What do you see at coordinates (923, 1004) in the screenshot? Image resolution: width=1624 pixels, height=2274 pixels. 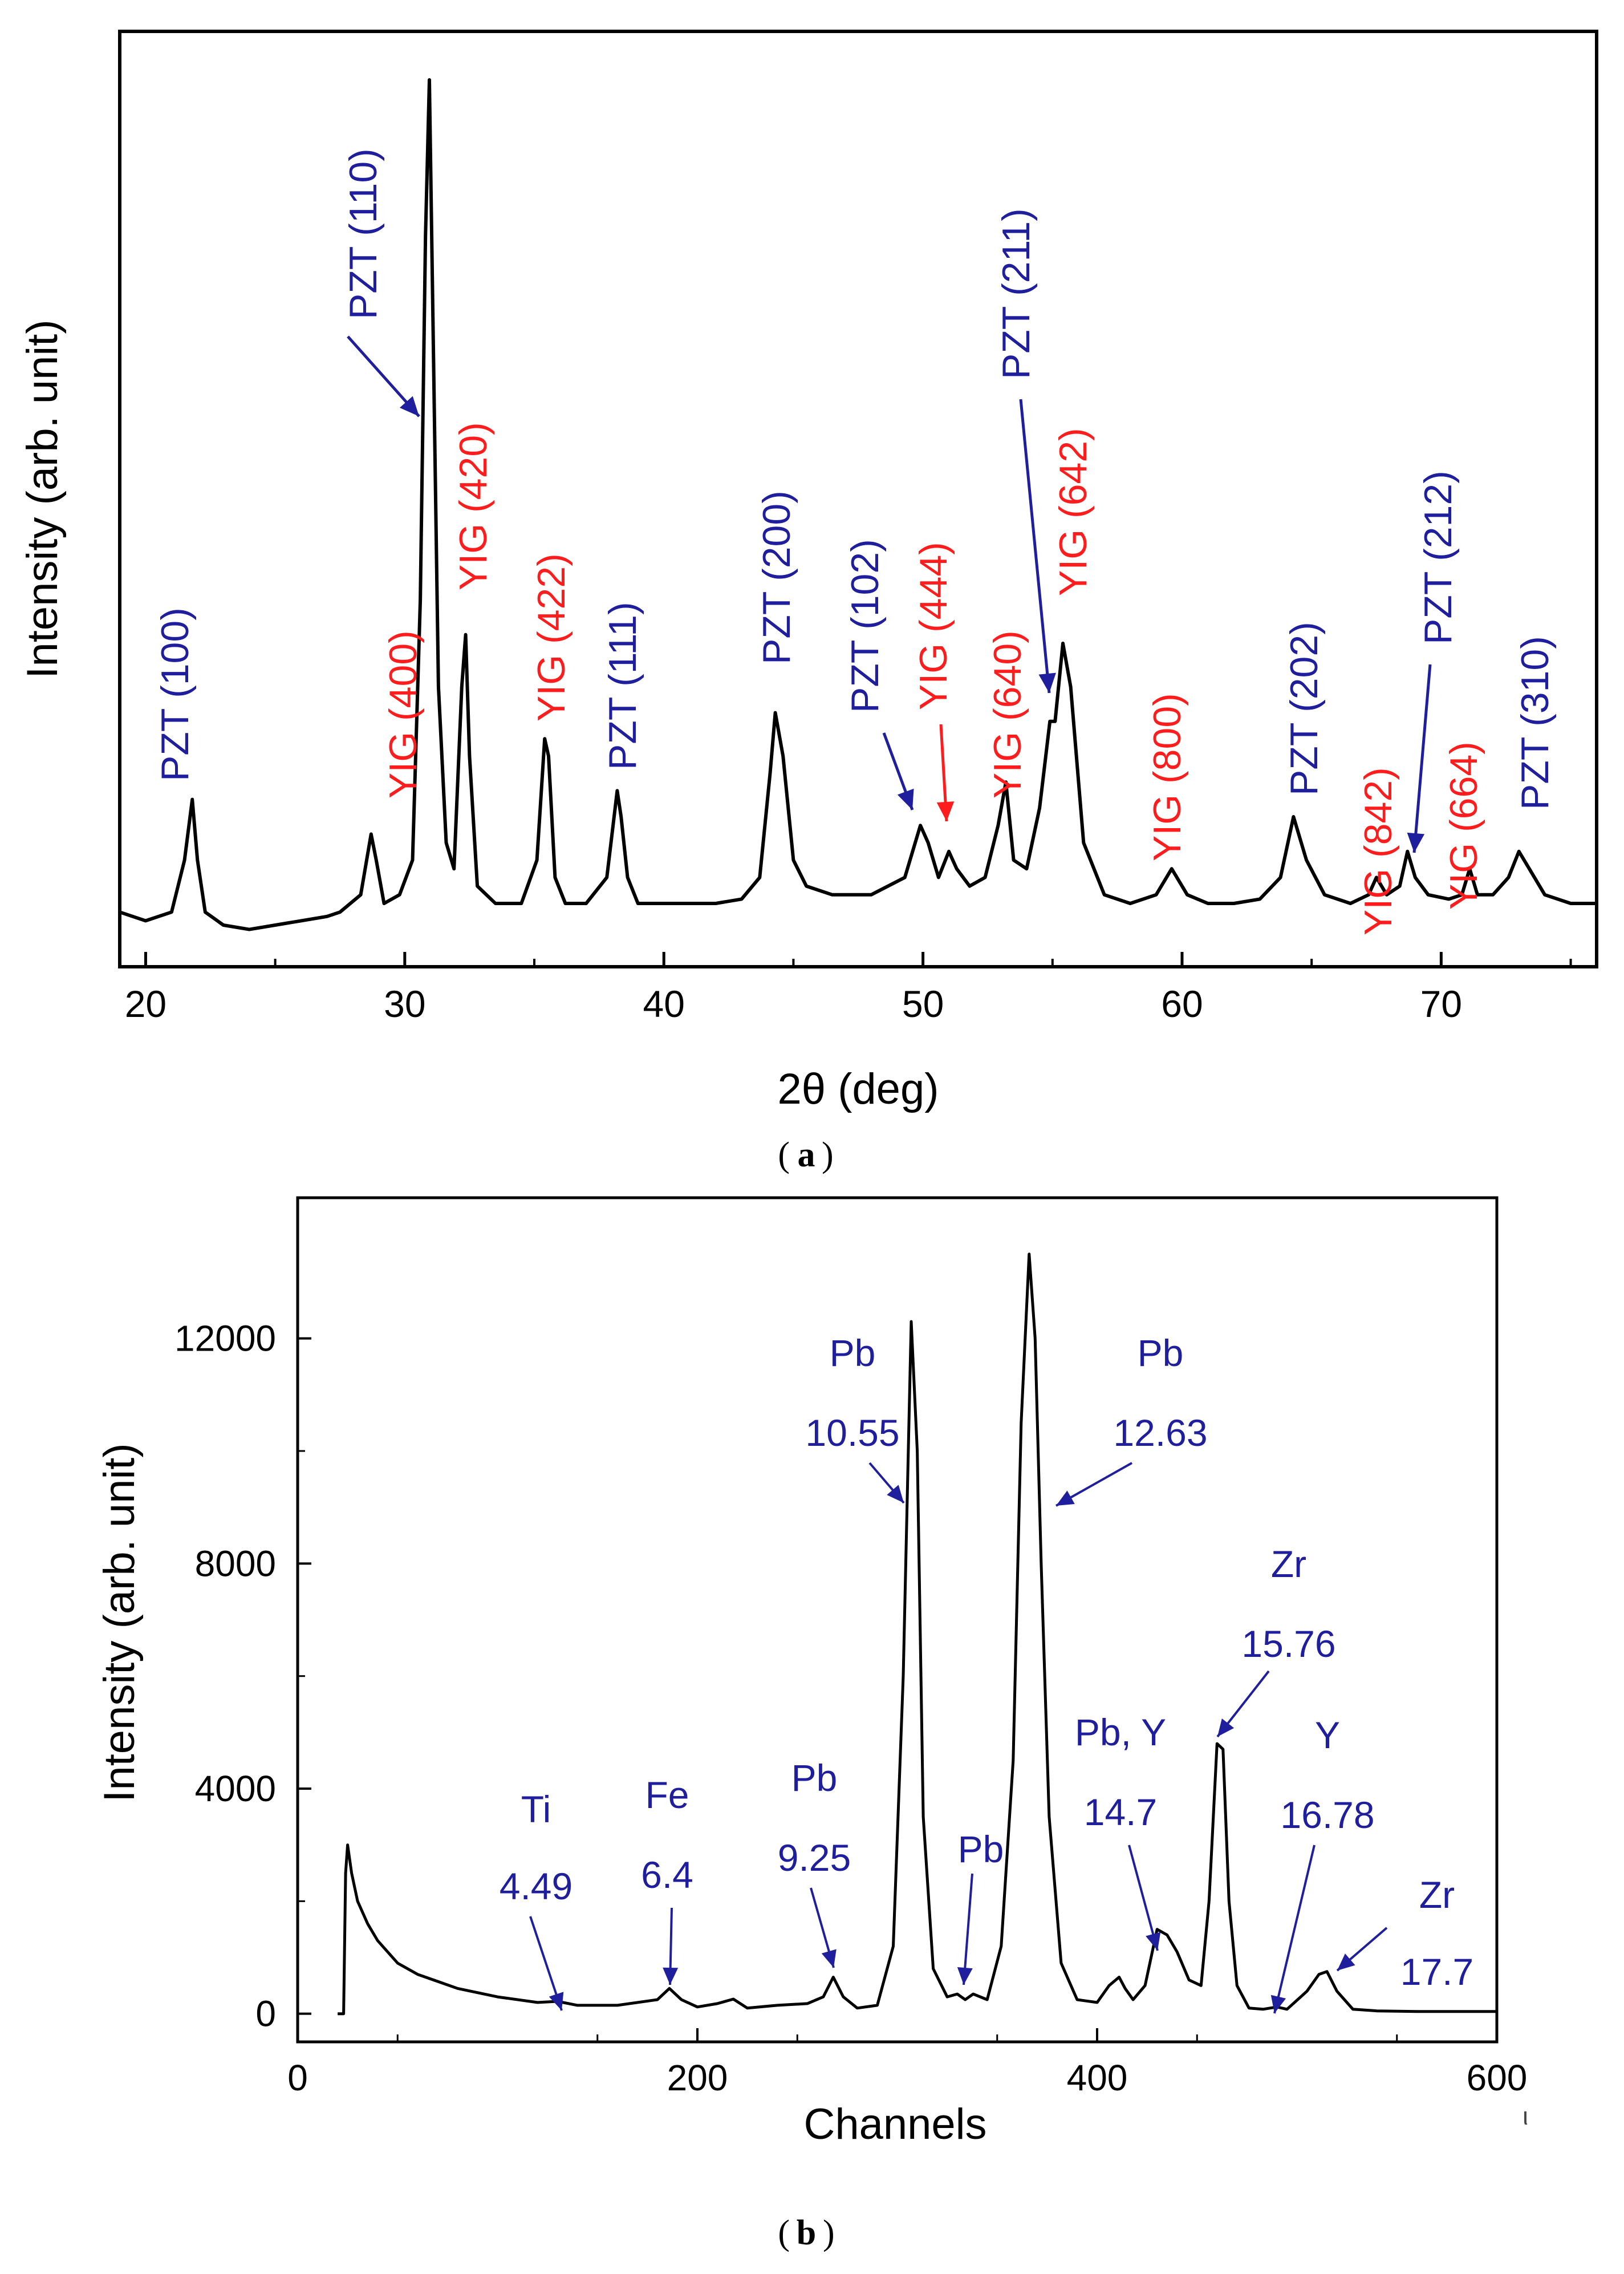 I see `panel-a-x-tick-label: 50` at bounding box center [923, 1004].